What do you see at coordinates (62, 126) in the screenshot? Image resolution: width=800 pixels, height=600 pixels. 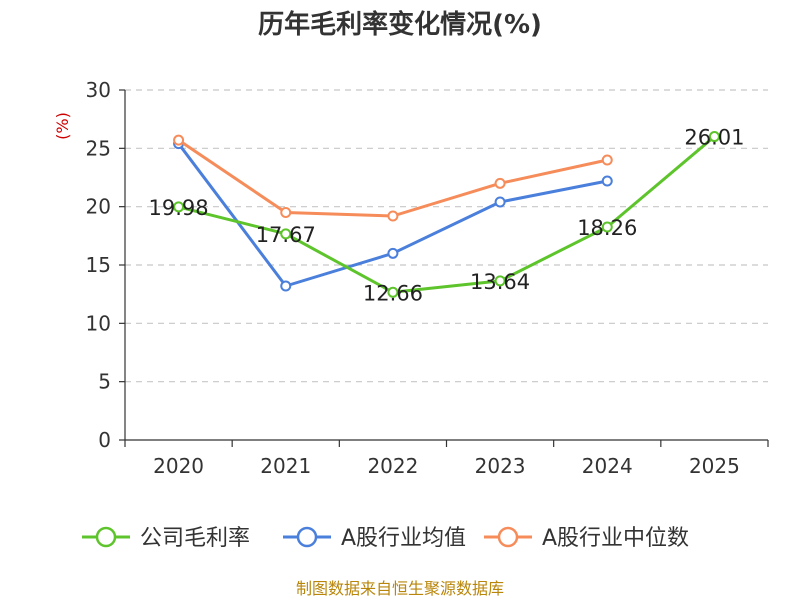 I see `y-axis-unit: (%)` at bounding box center [62, 126].